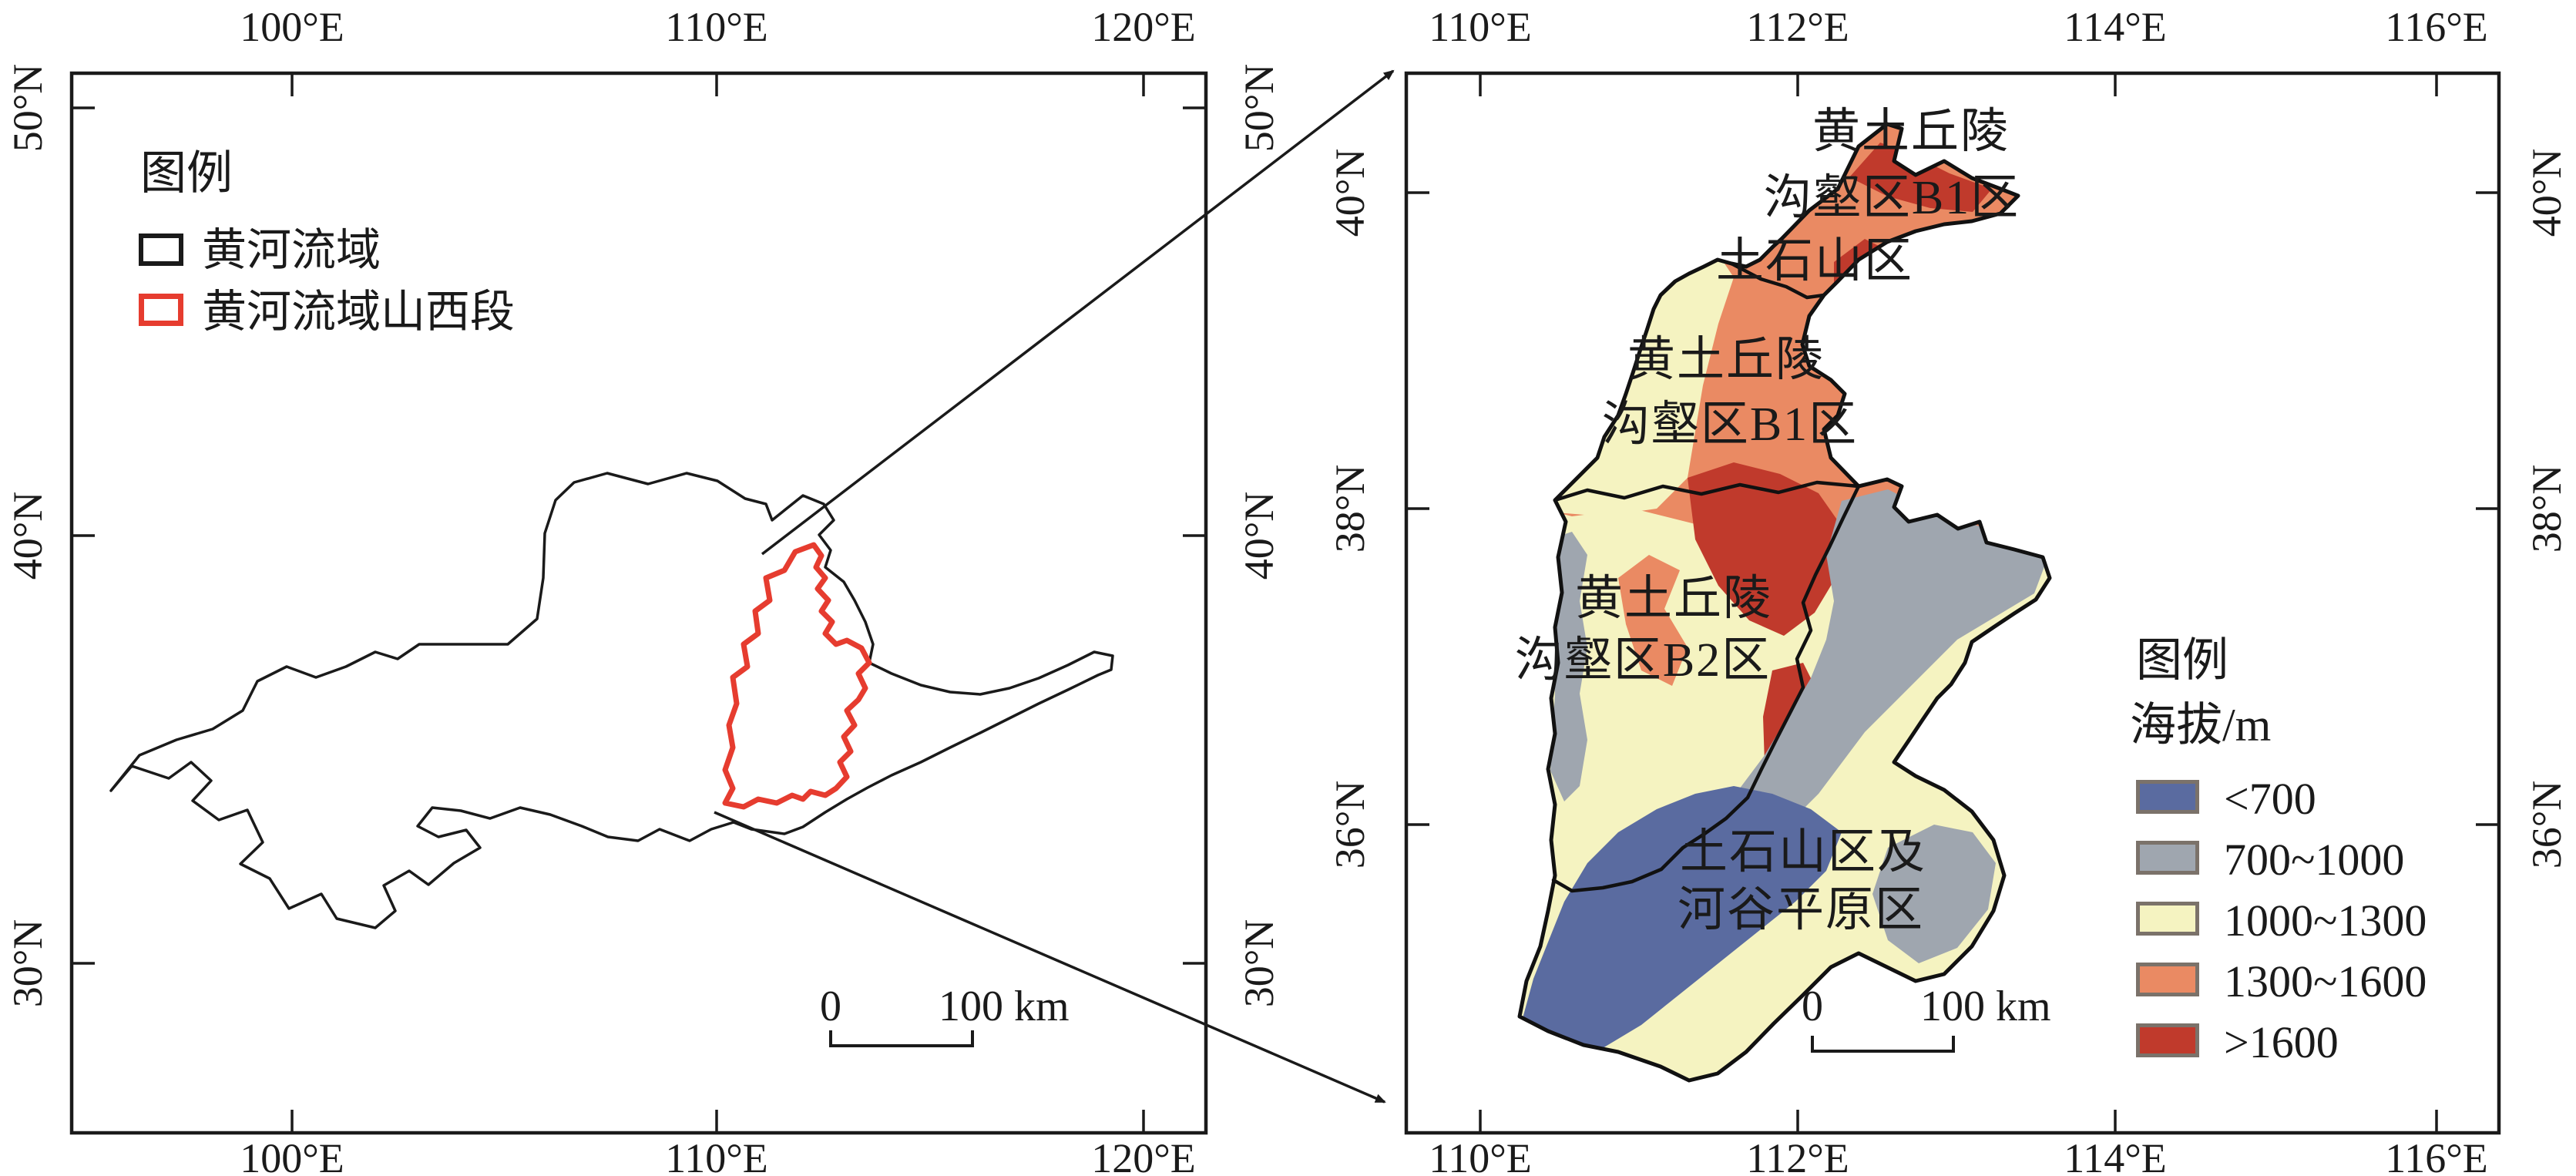  I want to click on right-scale-label: 100 km, so click(1985, 1007).